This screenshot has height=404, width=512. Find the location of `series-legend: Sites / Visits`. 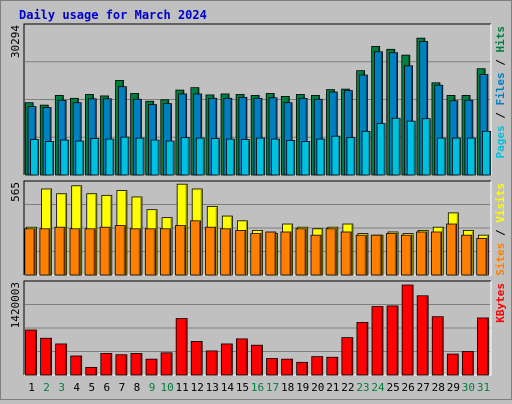

series-legend: Sites / Visits is located at coordinates (500, 229).